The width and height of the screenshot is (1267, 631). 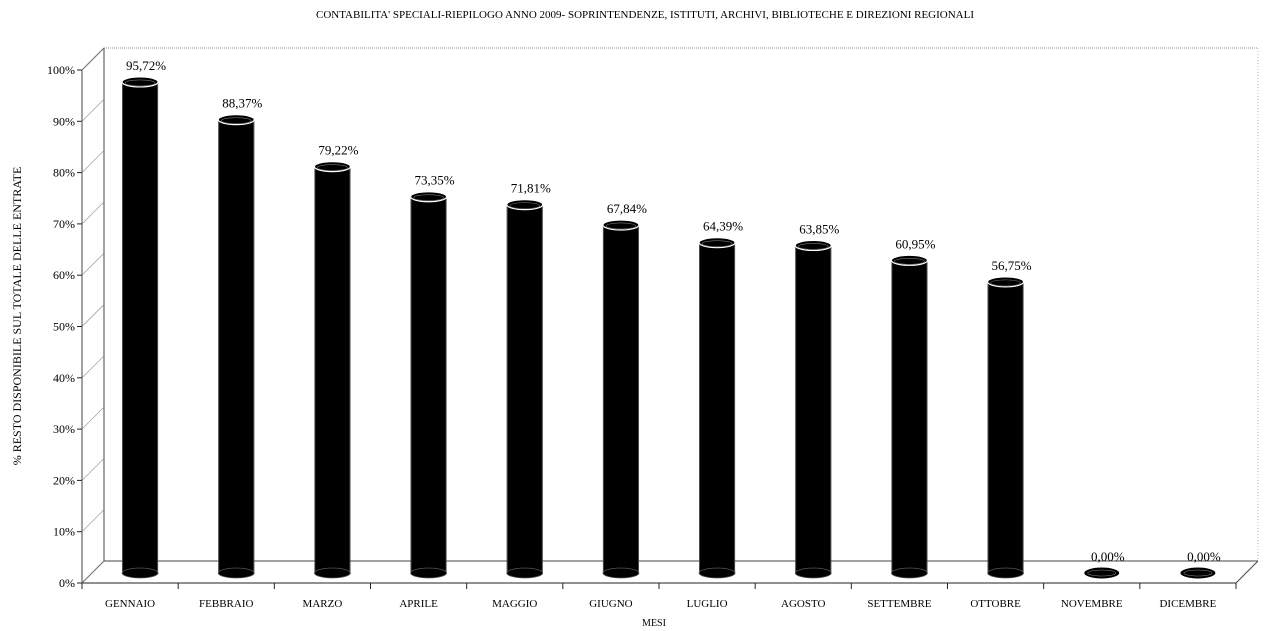 I want to click on y-tick-label: 50%, so click(x=64, y=327).